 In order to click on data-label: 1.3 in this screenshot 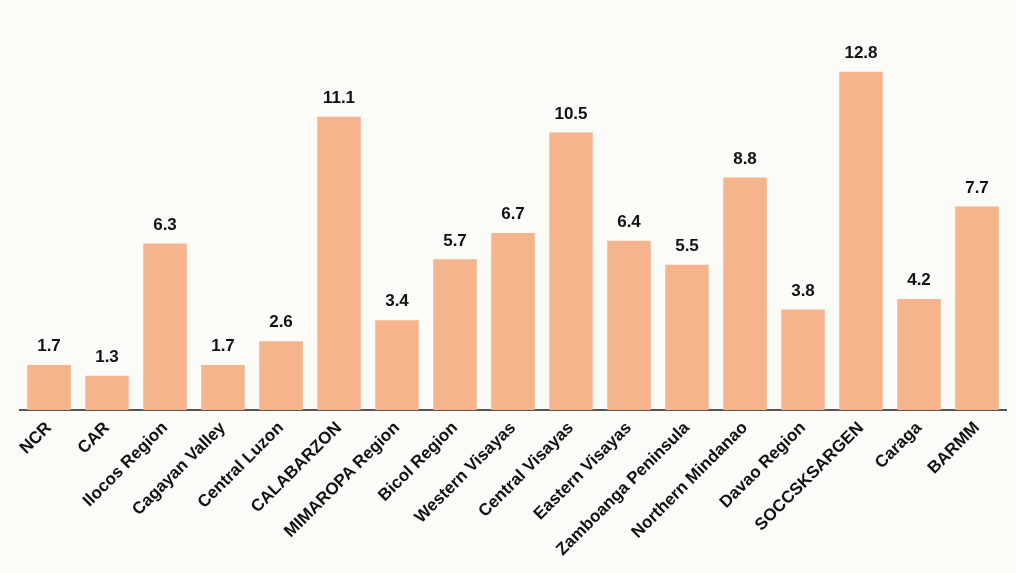, I will do `click(107, 356)`.